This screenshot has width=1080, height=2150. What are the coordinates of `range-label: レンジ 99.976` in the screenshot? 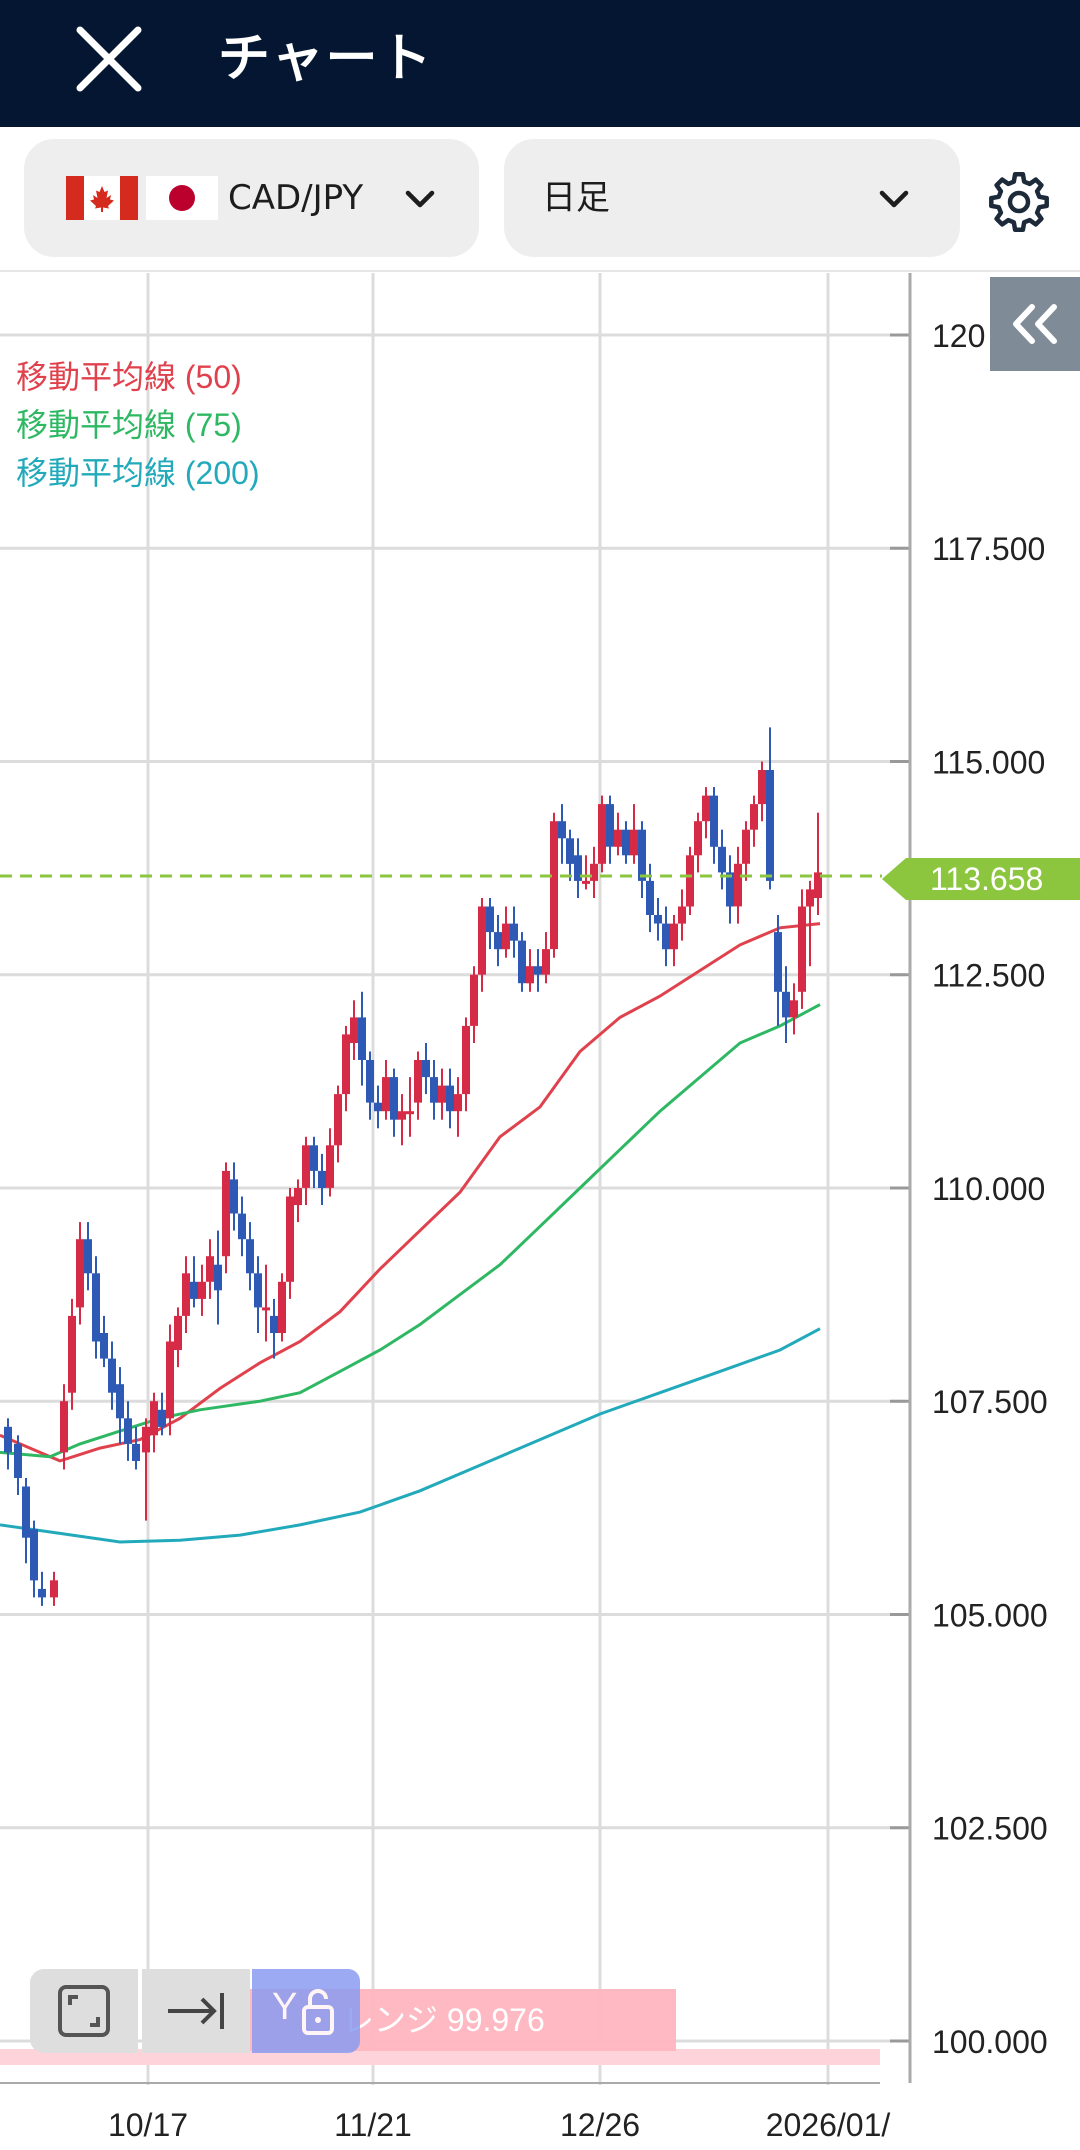 It's located at (443, 2020).